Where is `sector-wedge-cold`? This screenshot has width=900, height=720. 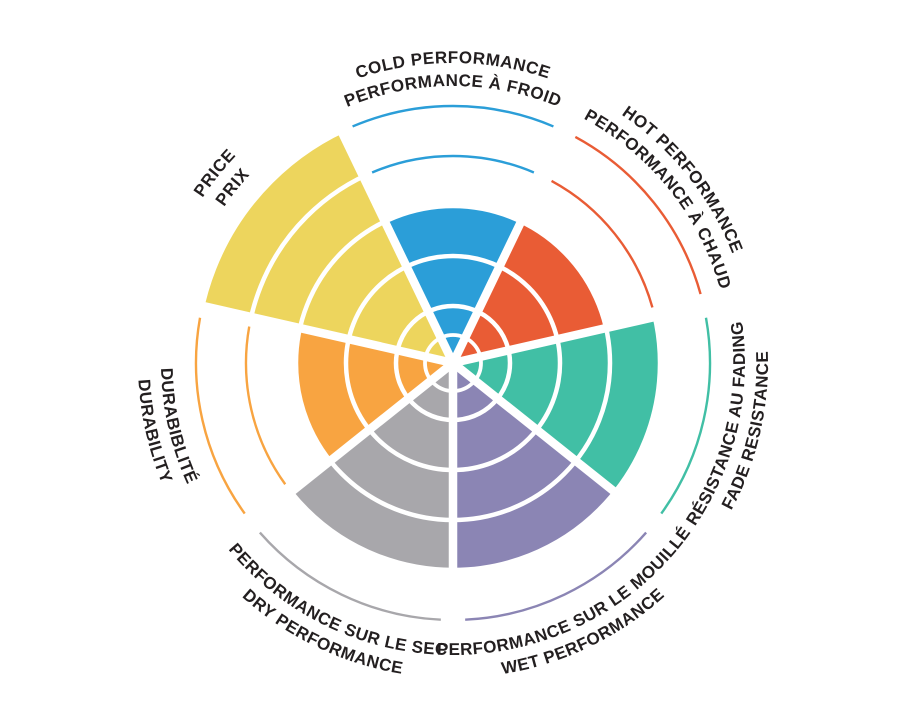 sector-wedge-cold is located at coordinates (453, 284).